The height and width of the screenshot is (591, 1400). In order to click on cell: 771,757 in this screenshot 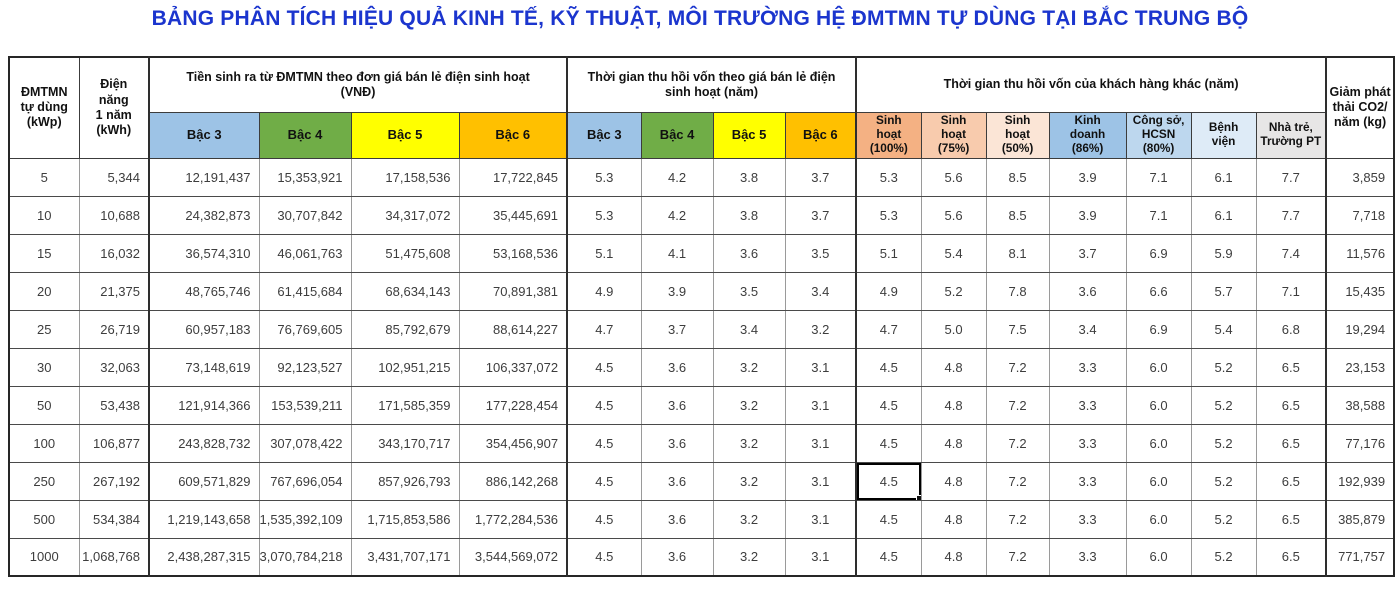, I will do `click(1360, 557)`.